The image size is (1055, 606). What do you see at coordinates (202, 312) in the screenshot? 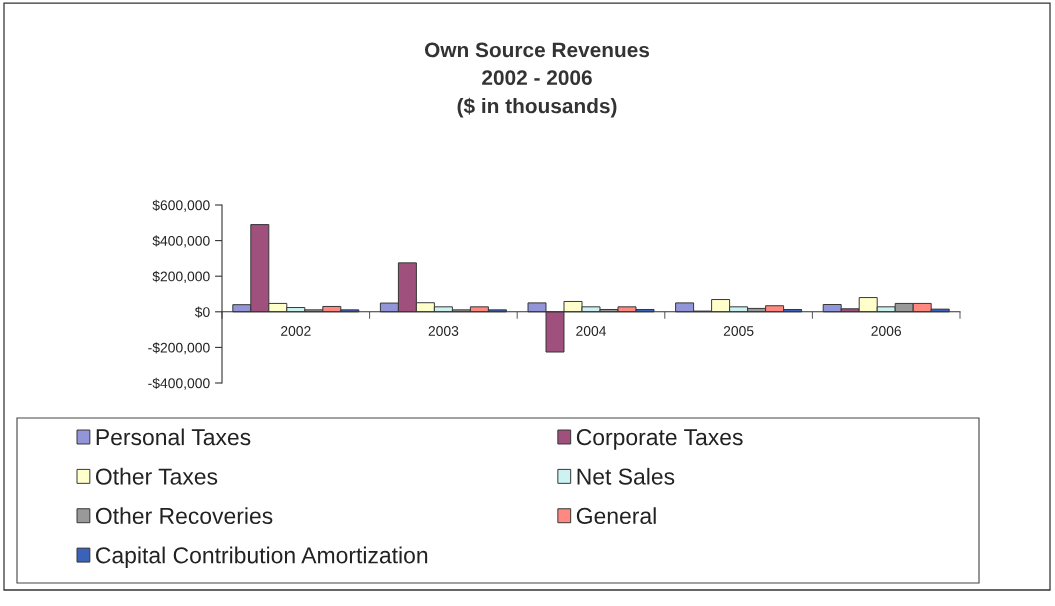
I see `y-tick-label: $0` at bounding box center [202, 312].